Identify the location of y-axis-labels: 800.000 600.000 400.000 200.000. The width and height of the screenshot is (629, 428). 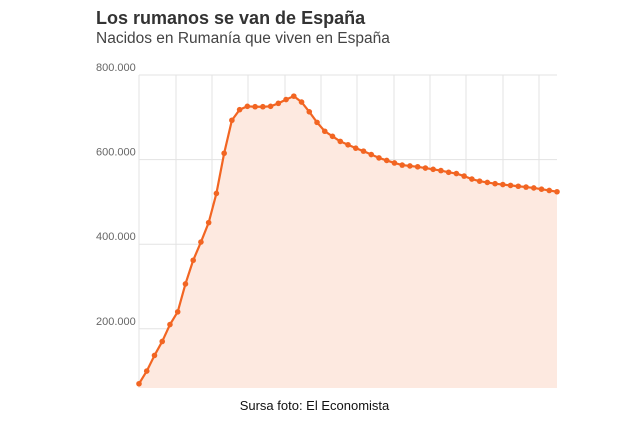
(116, 195).